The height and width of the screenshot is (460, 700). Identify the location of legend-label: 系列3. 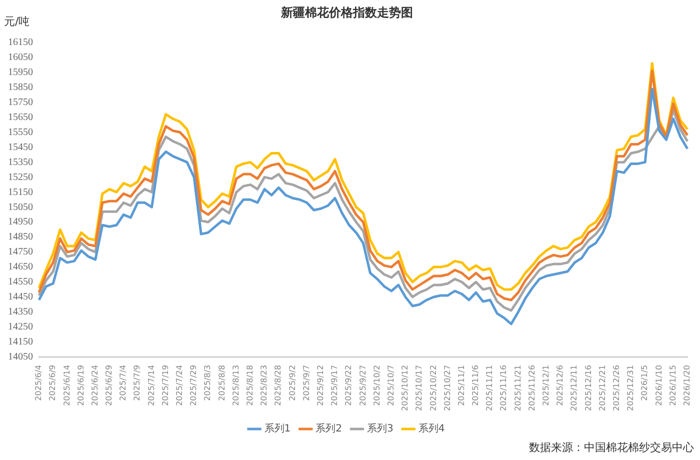
(380, 428).